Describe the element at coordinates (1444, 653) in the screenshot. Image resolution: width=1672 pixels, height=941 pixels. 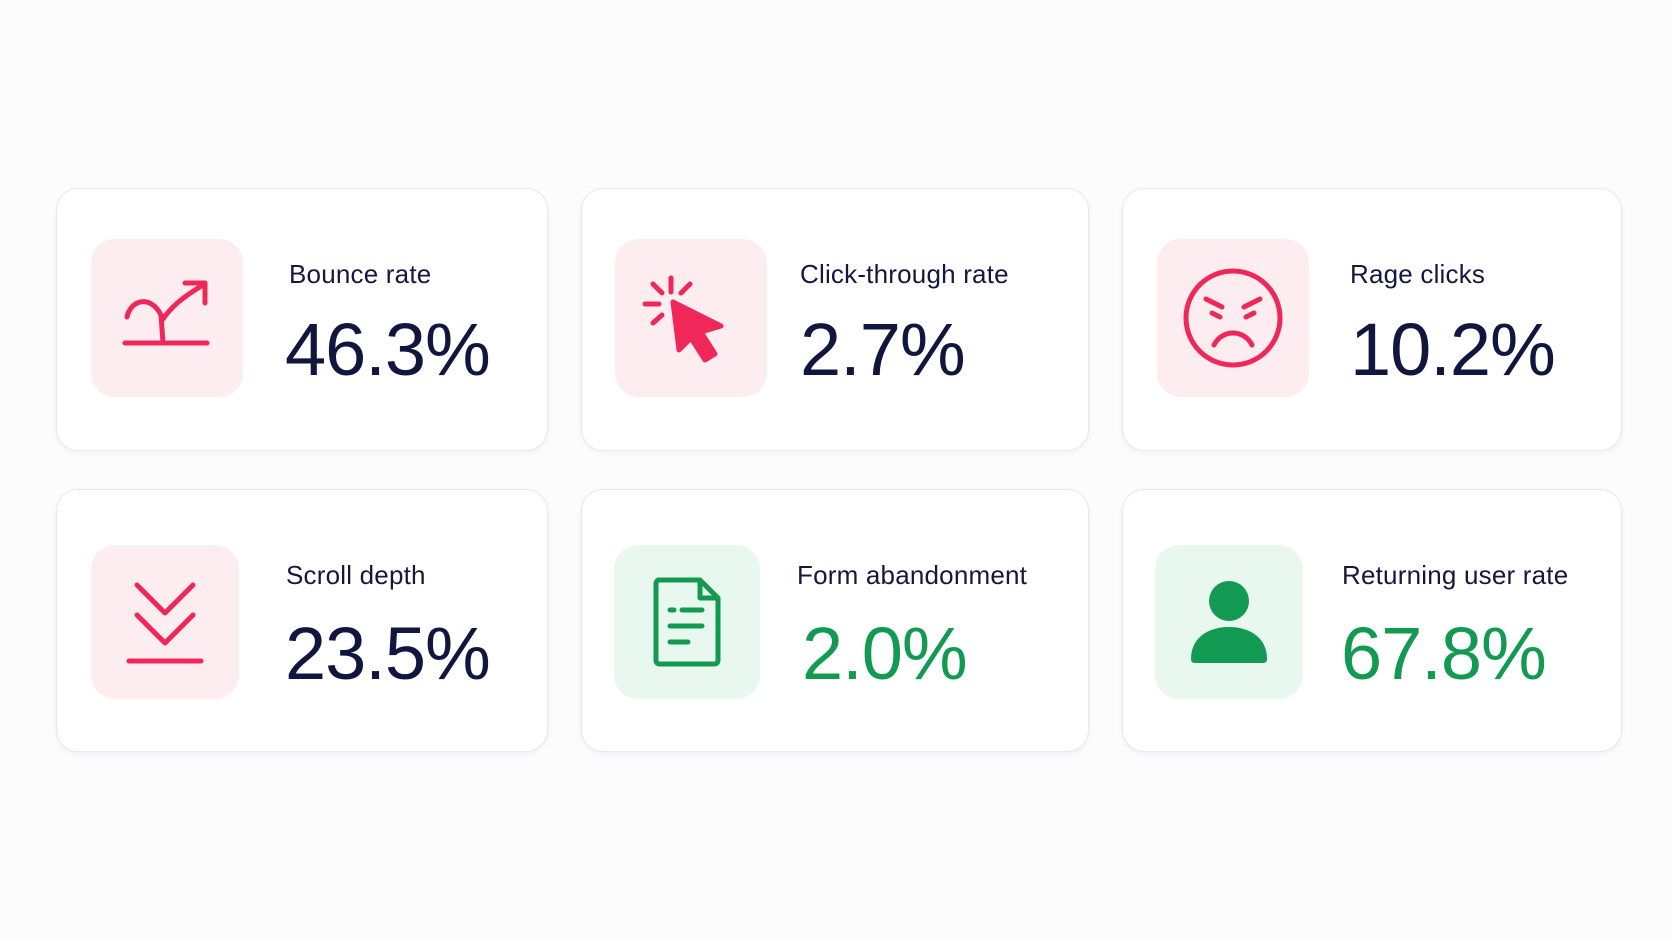
I see `metric-value: 67.8%` at that location.